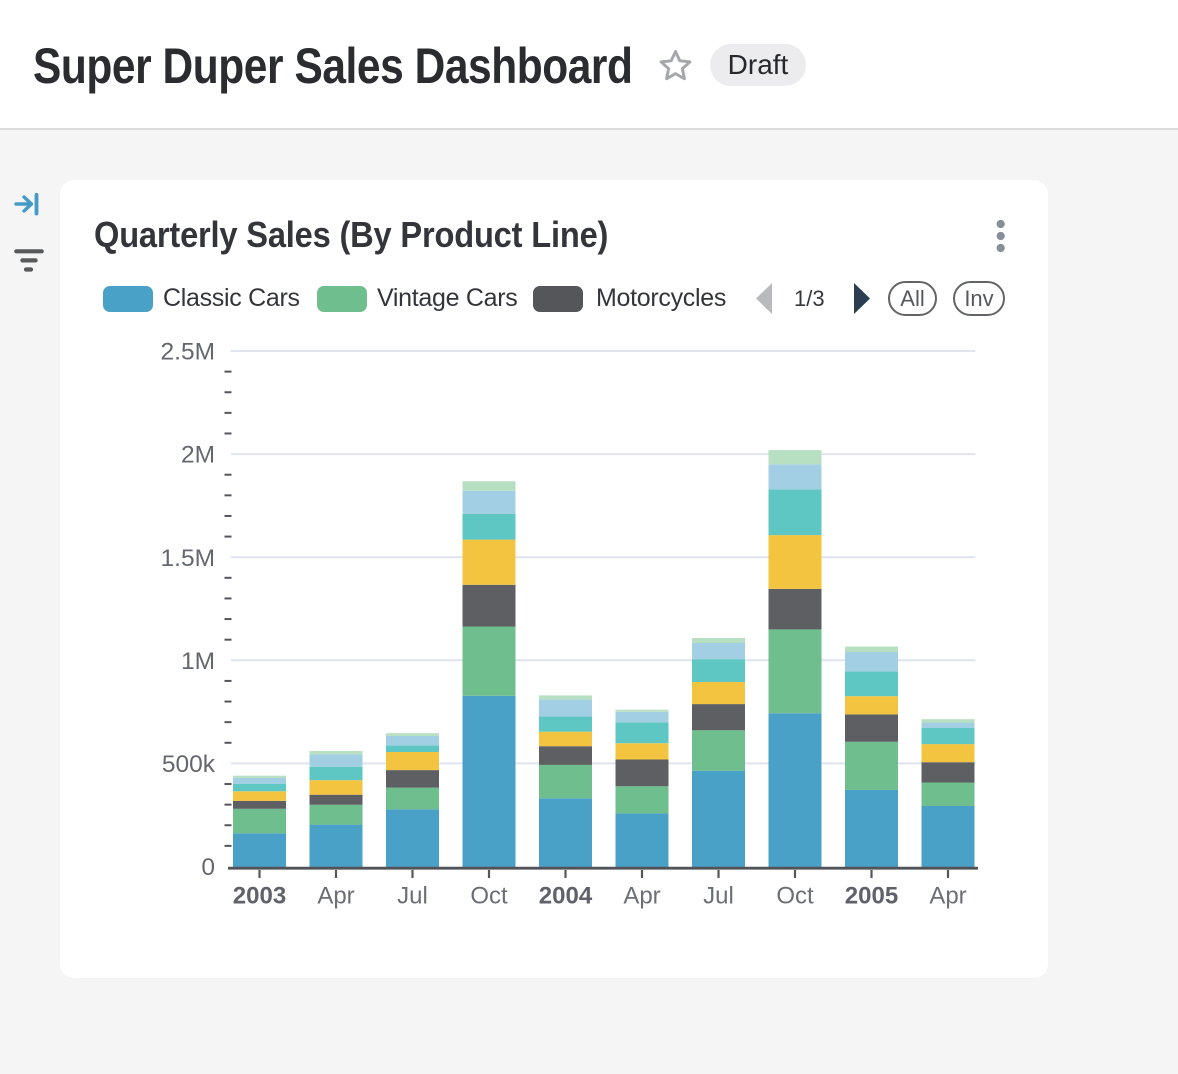 The image size is (1178, 1074). Describe the element at coordinates (188, 558) in the screenshot. I see `svg-text: 1.5M` at that location.